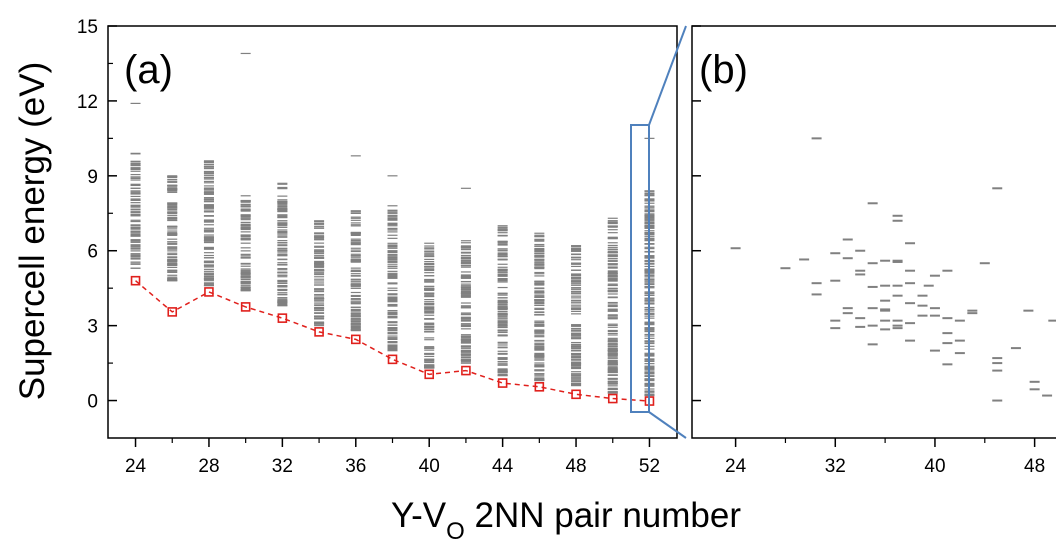 Image resolution: width=1056 pixels, height=545 pixels. What do you see at coordinates (32, 231) in the screenshot?
I see `y-axis-title: Supercell energy (eV)` at bounding box center [32, 231].